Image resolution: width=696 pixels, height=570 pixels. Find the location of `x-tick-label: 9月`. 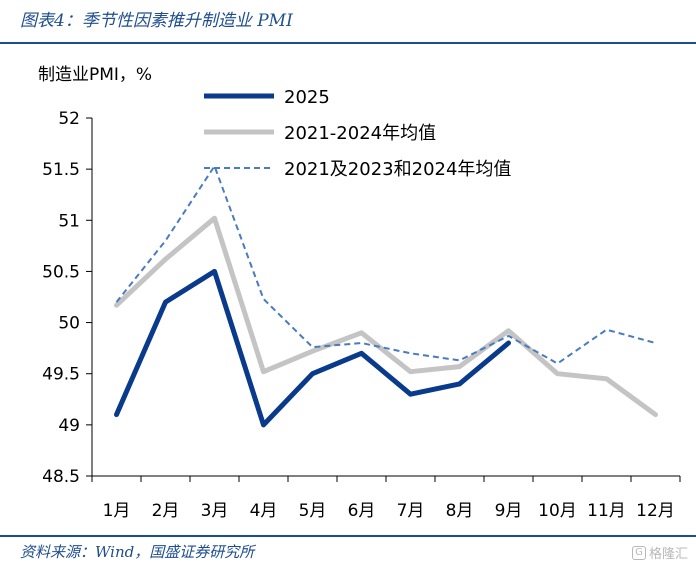

x-tick-label: 9月 is located at coordinates (509, 511).